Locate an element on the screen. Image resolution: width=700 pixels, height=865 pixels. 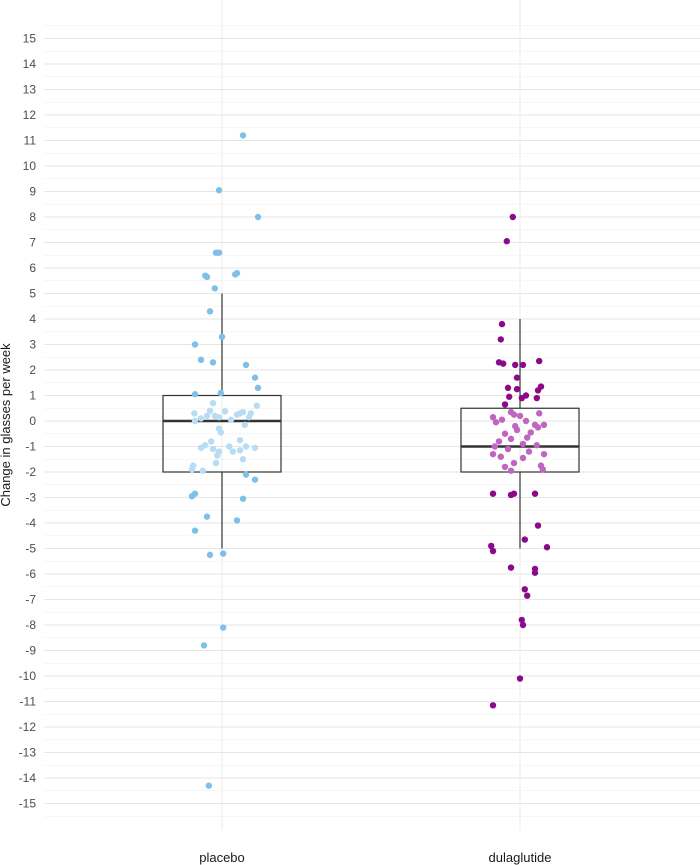
y-tick-label: -2 is located at coordinates (30, 472).